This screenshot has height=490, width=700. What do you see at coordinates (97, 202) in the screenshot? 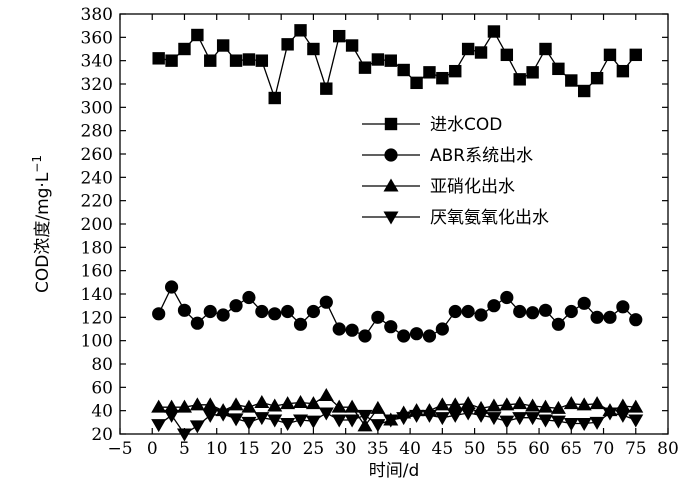
I see `y-tick-label: 220` at bounding box center [97, 202].